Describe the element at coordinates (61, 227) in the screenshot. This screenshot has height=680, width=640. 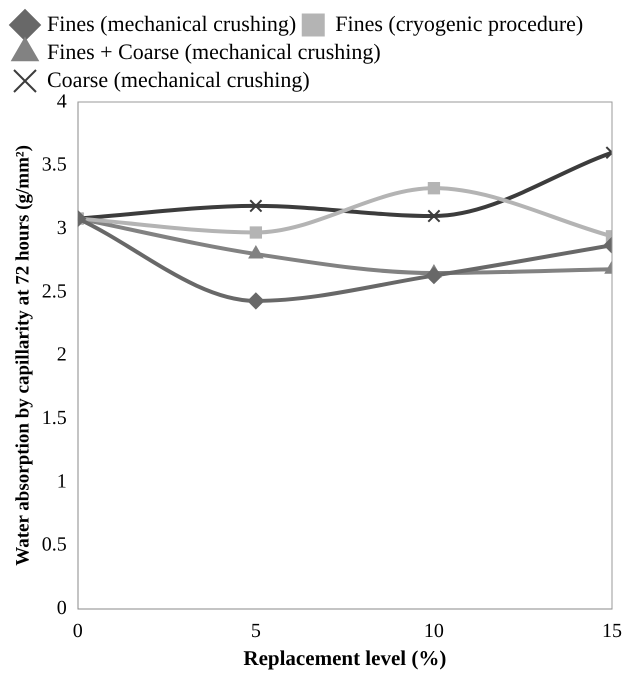
I see `y-tick-label: 3` at that location.